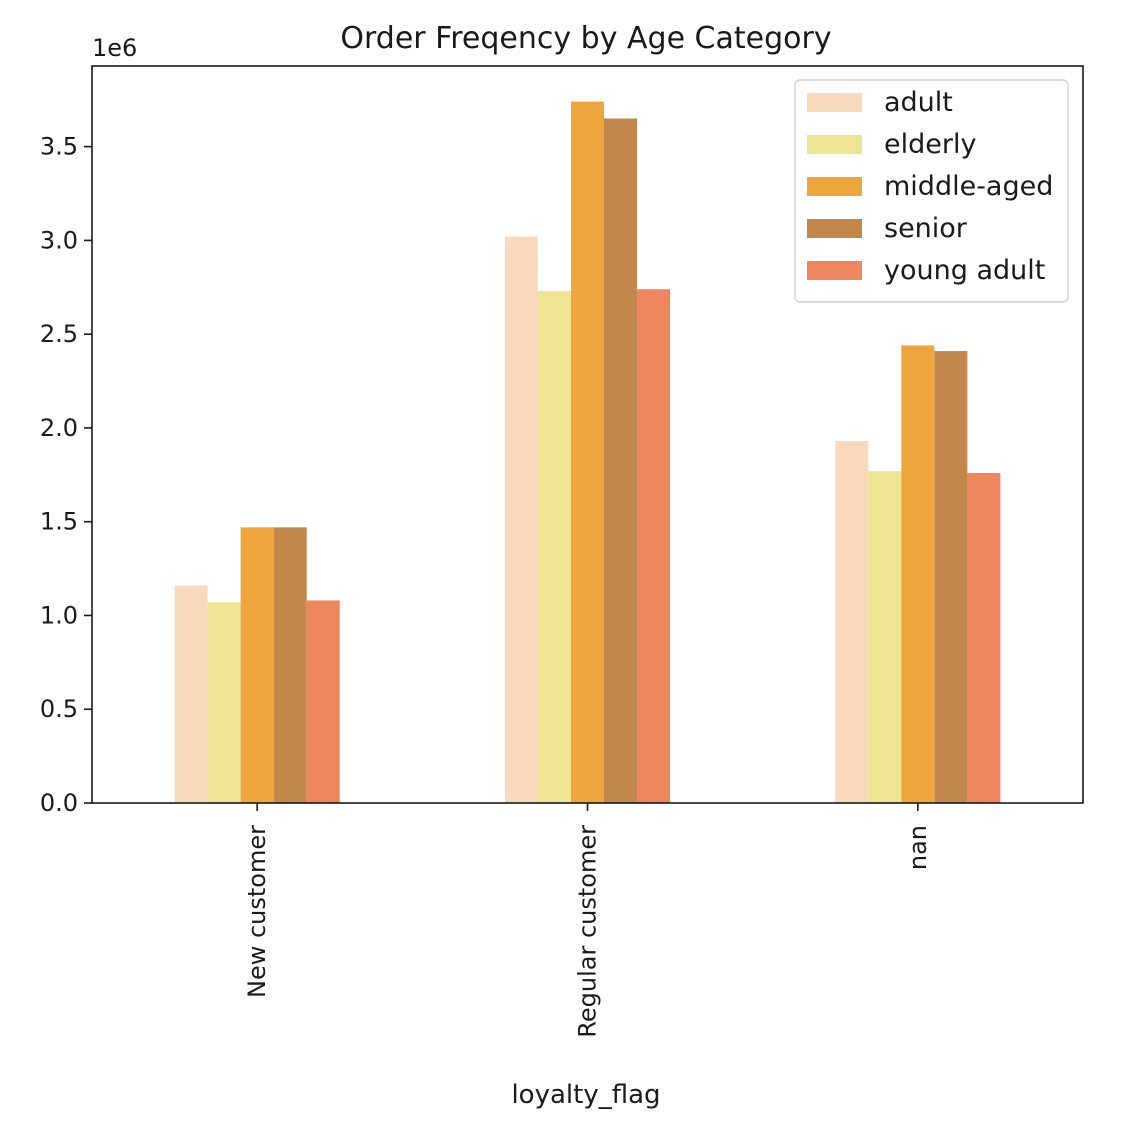 Image resolution: width=1144 pixels, height=1128 pixels. What do you see at coordinates (257, 911) in the screenshot?
I see `x-tick-label: New customer` at bounding box center [257, 911].